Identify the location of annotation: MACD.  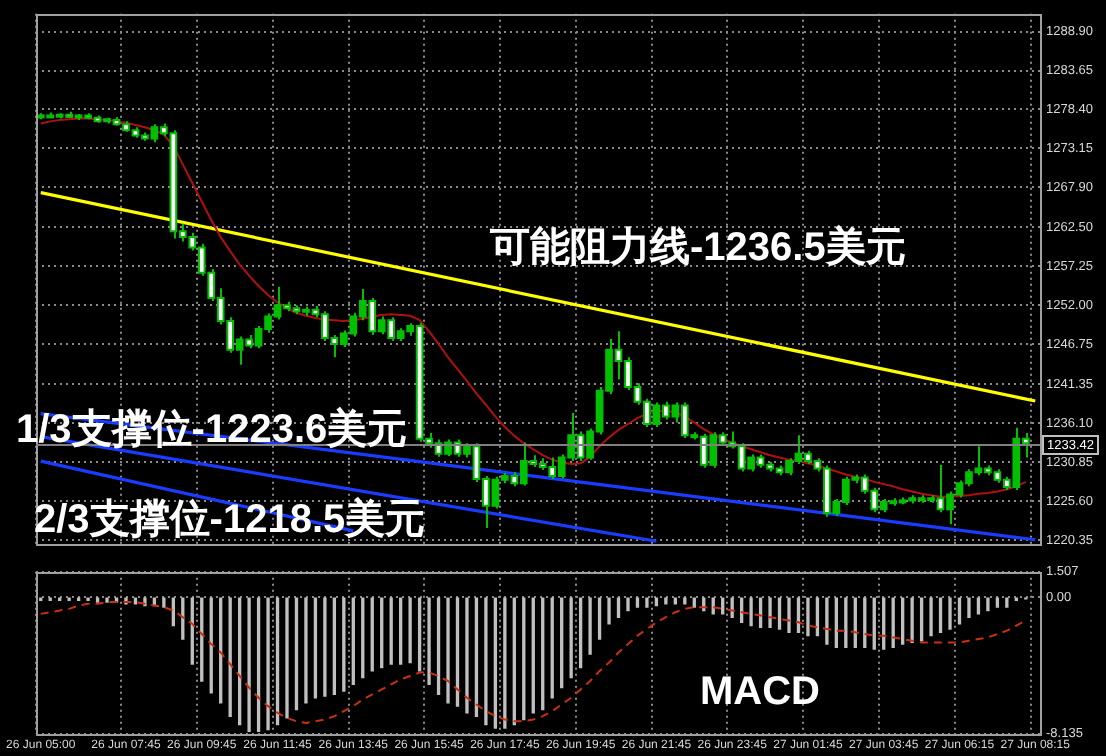
(760, 692).